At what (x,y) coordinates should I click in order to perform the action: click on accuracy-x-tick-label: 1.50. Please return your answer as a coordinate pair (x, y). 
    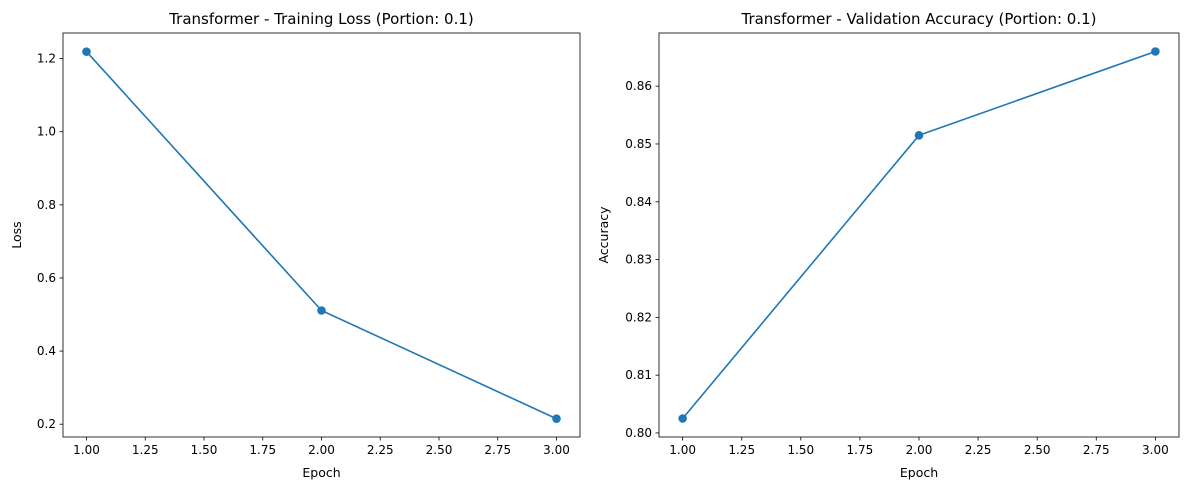
    Looking at the image, I should click on (800, 450).